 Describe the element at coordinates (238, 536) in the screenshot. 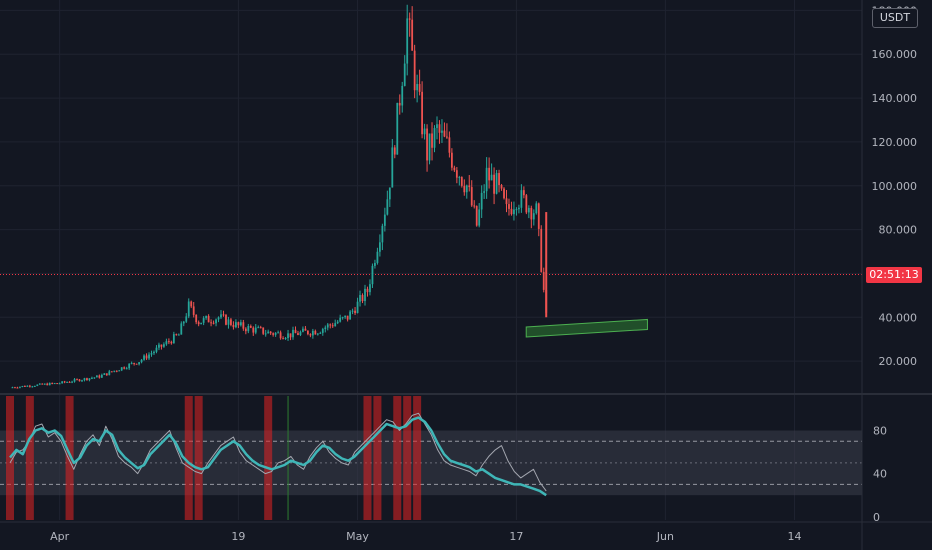

I see `x-tick-label: 19` at that location.